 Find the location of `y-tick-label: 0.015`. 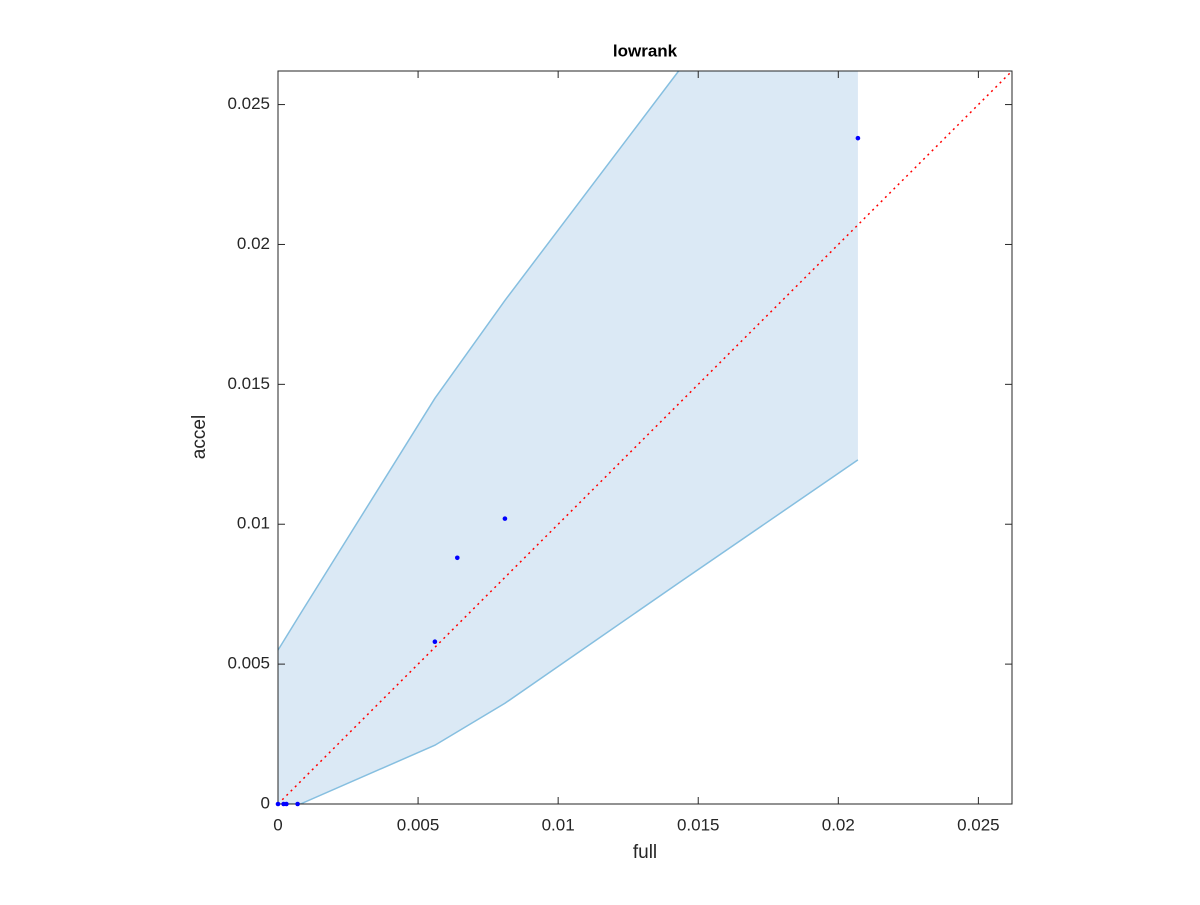

y-tick-label: 0.015 is located at coordinates (248, 383).